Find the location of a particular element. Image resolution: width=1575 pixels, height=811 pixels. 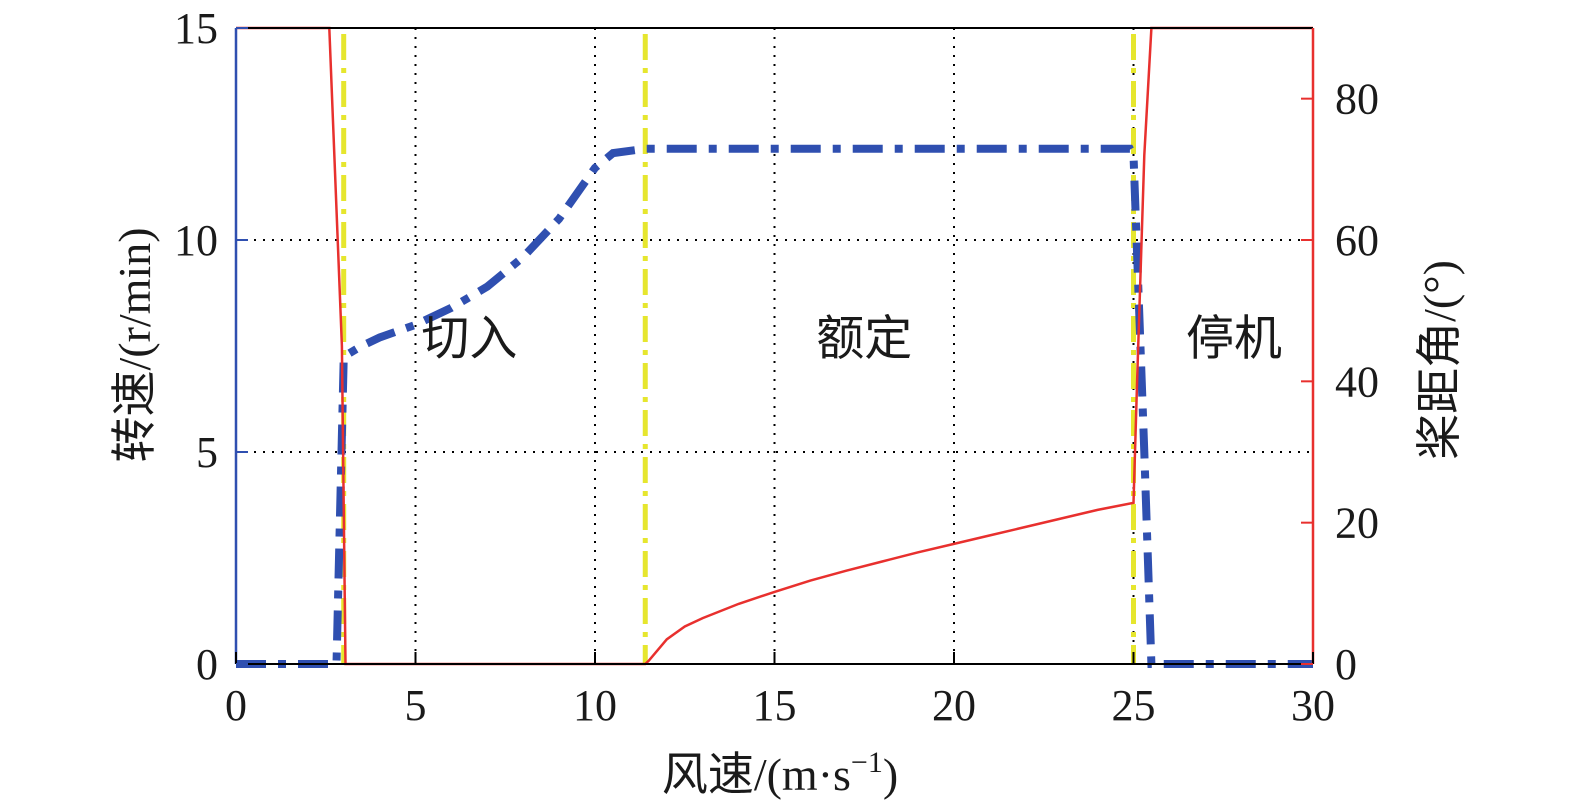

left-y-tick-label-2: 10 is located at coordinates (196, 240).